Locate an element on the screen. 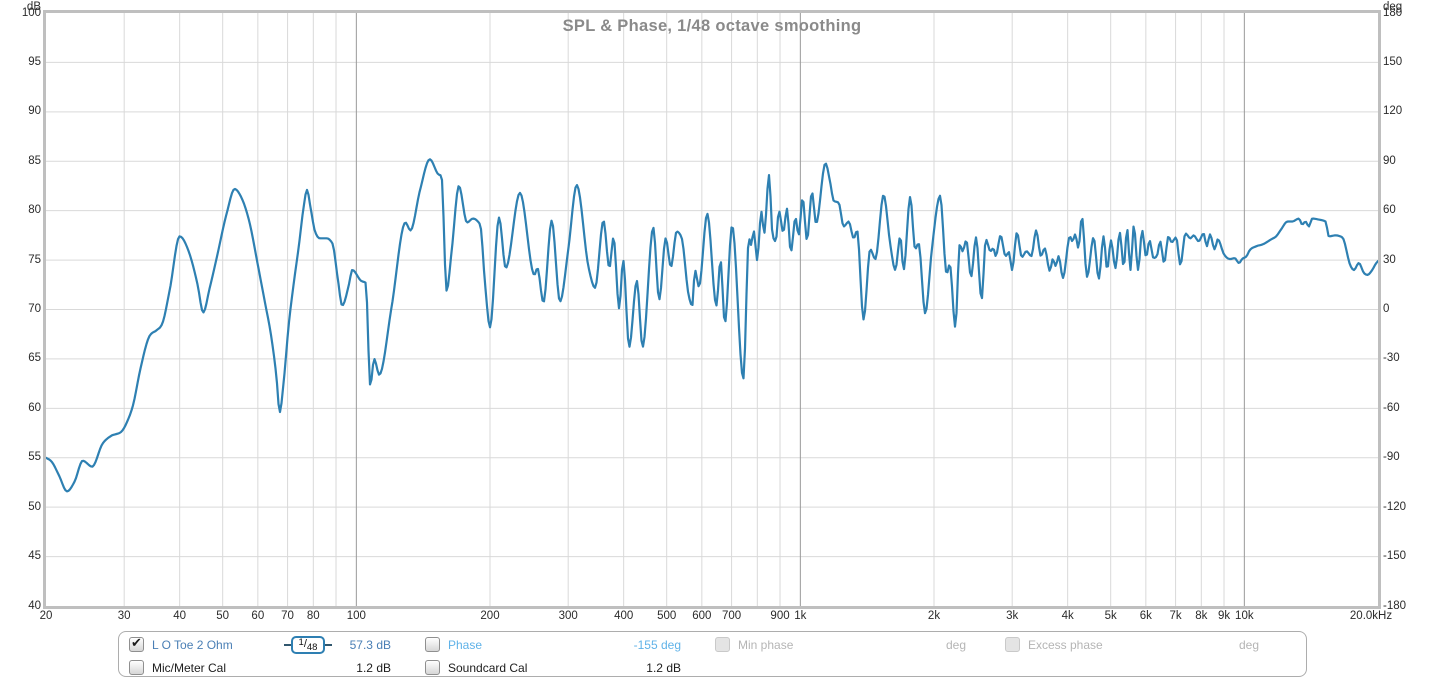 The image size is (1433, 679). checkmark-icon: ✔ is located at coordinates (136, 642).